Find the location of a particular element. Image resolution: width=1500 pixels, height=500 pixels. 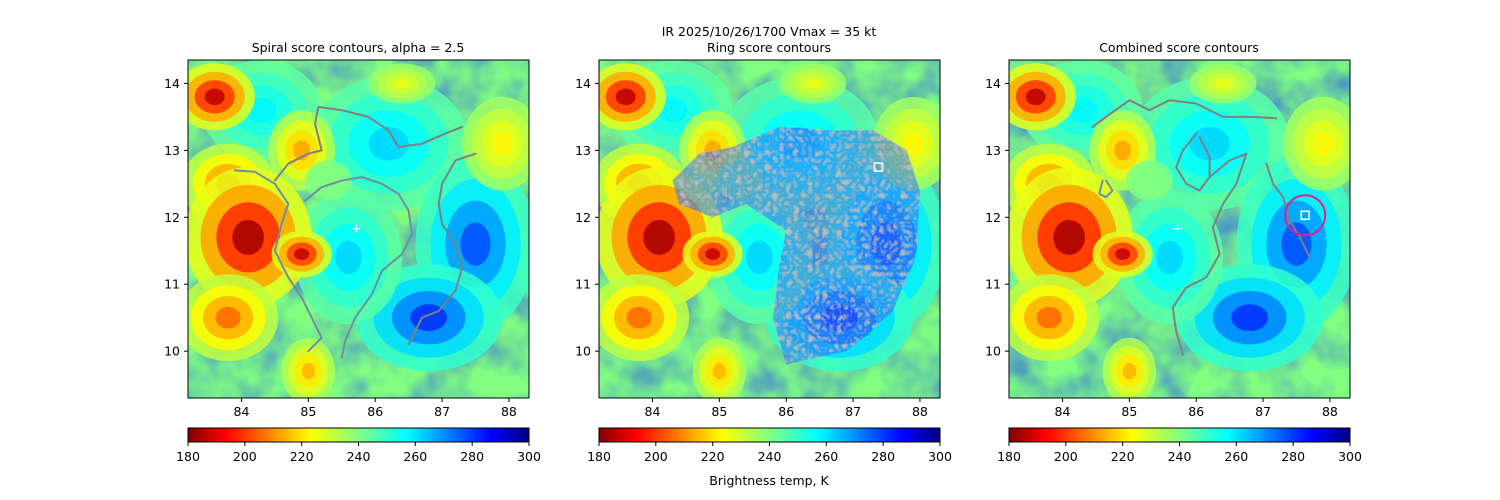

panel-title-spiral: Spiral score contours, alpha = 2.5 is located at coordinates (358, 47).